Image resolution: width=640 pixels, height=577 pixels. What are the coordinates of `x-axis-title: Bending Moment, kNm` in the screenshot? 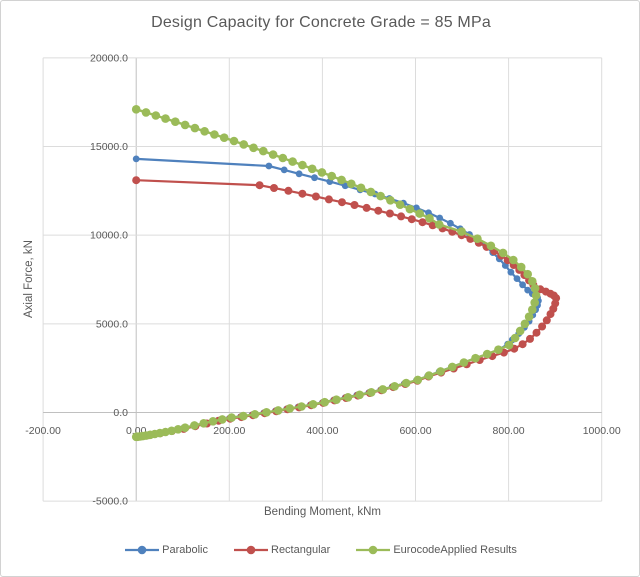 It's located at (322, 512).